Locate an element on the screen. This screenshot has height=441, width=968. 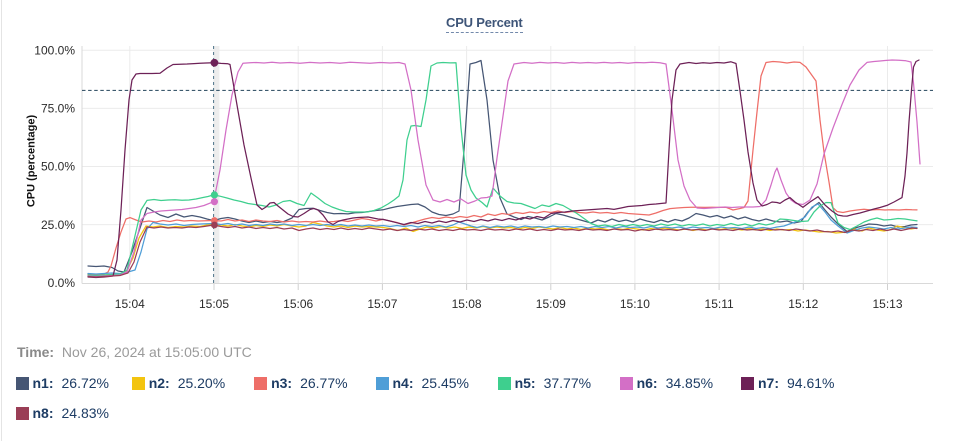
svg-text: 50.0% is located at coordinates (58, 167).